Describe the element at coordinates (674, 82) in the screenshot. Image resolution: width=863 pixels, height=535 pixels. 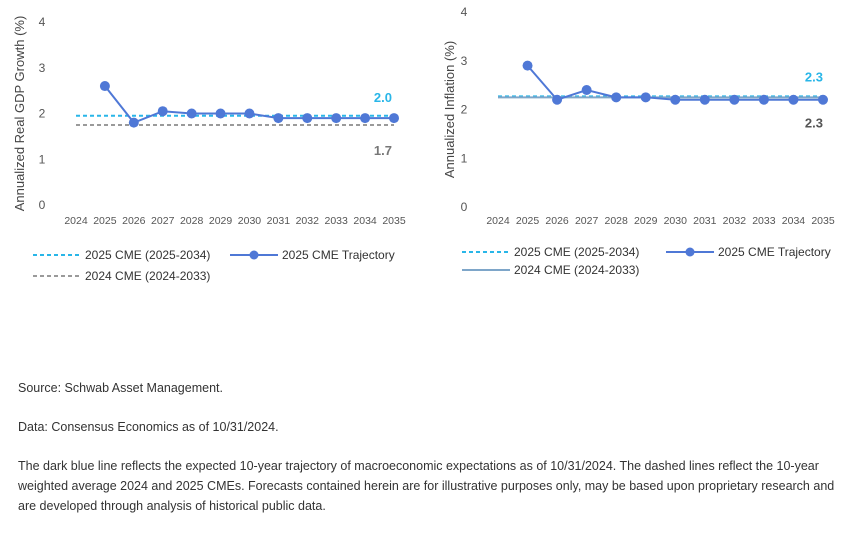
I see `trajectory-line` at that location.